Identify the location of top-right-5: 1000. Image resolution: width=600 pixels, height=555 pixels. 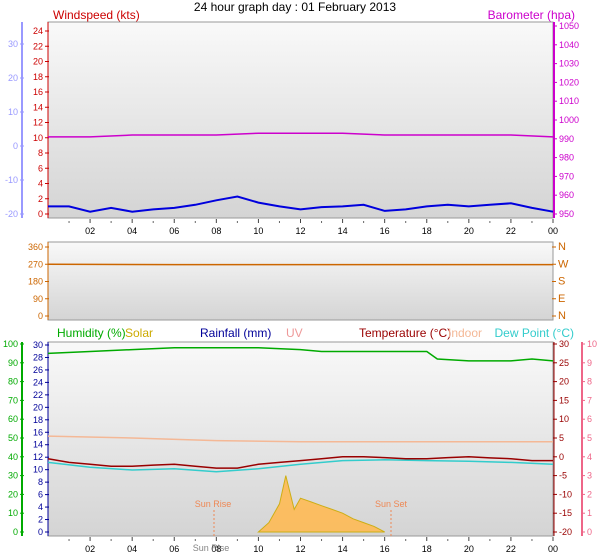
(569, 120).